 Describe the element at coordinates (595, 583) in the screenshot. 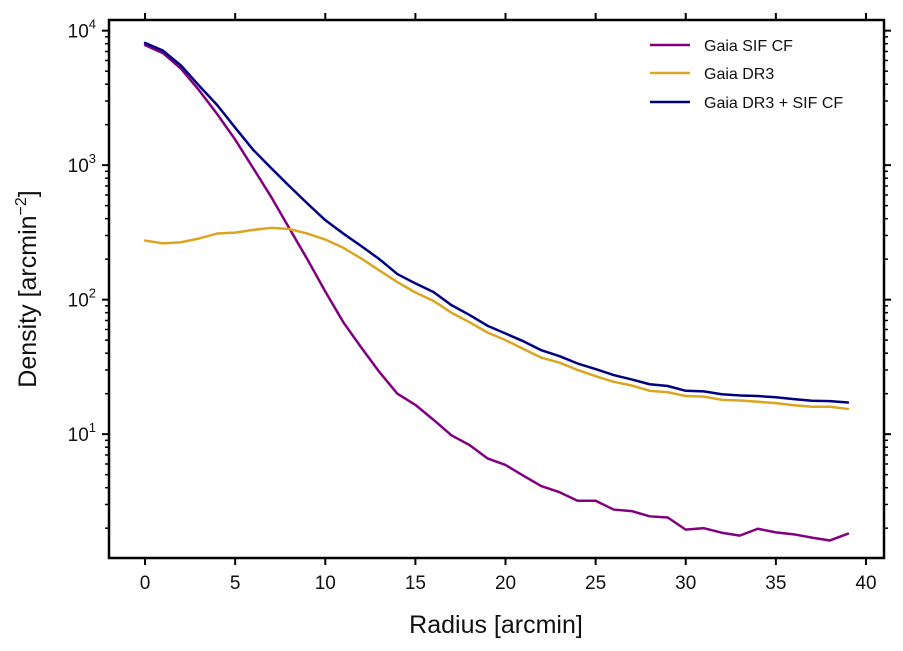

I see `x-tick-label: 25` at that location.